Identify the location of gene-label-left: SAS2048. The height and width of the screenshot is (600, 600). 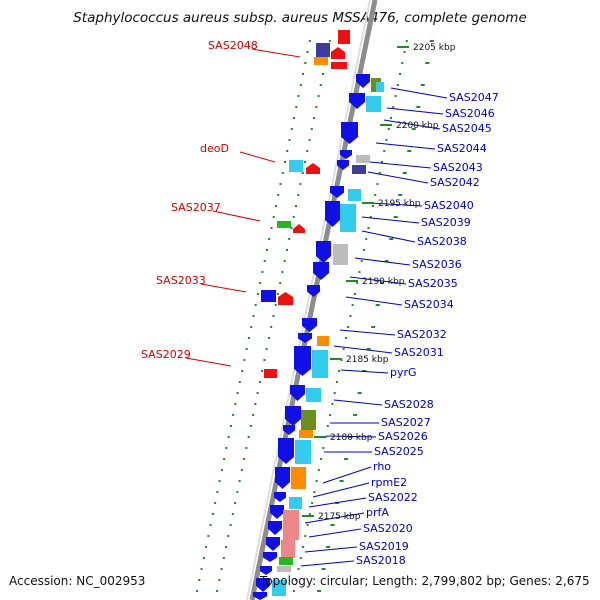
(233, 45).